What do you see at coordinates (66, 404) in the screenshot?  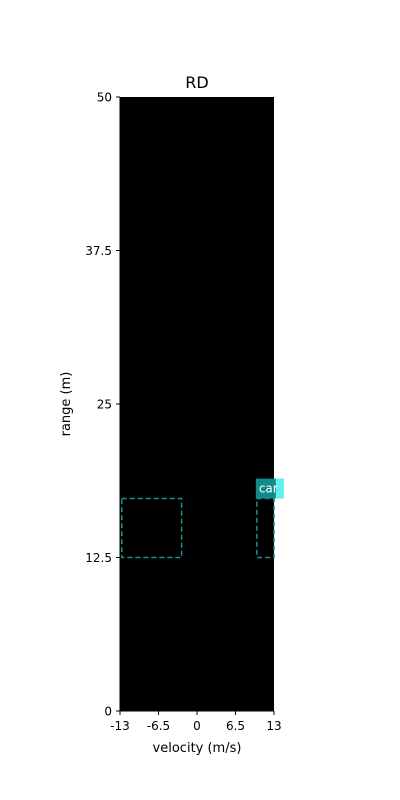 I see `y-axis-label: range (m)` at bounding box center [66, 404].